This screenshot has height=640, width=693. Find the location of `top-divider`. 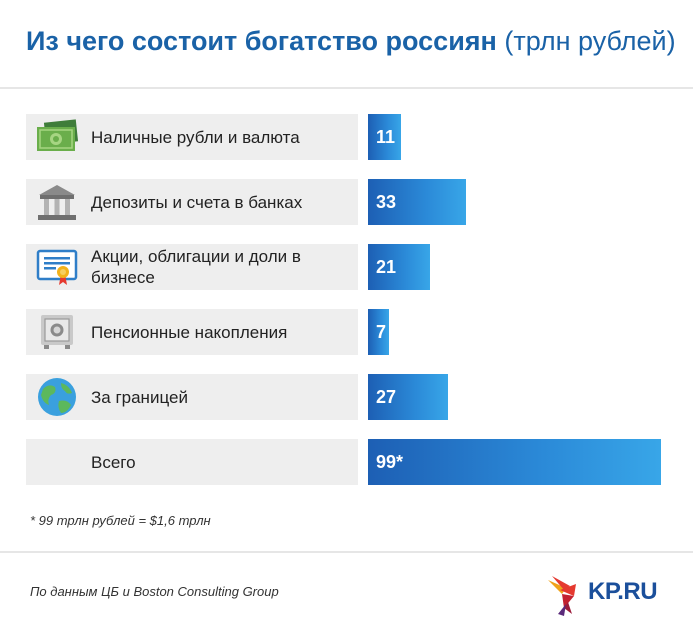

top-divider is located at coordinates (346, 88).